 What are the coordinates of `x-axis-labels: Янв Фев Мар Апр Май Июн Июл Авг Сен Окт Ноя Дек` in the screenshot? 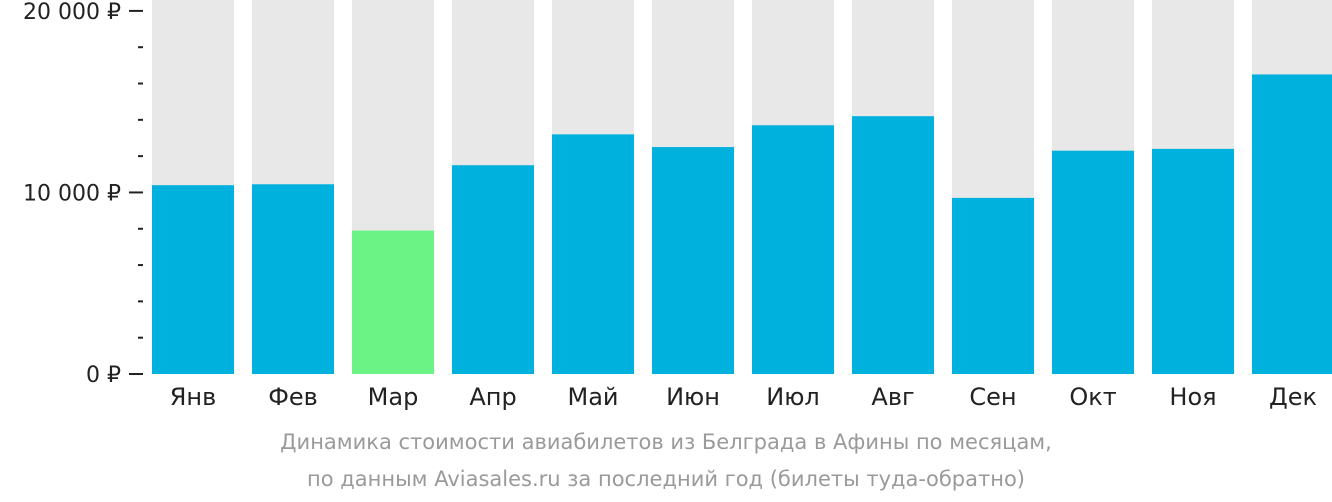 It's located at (743, 397).